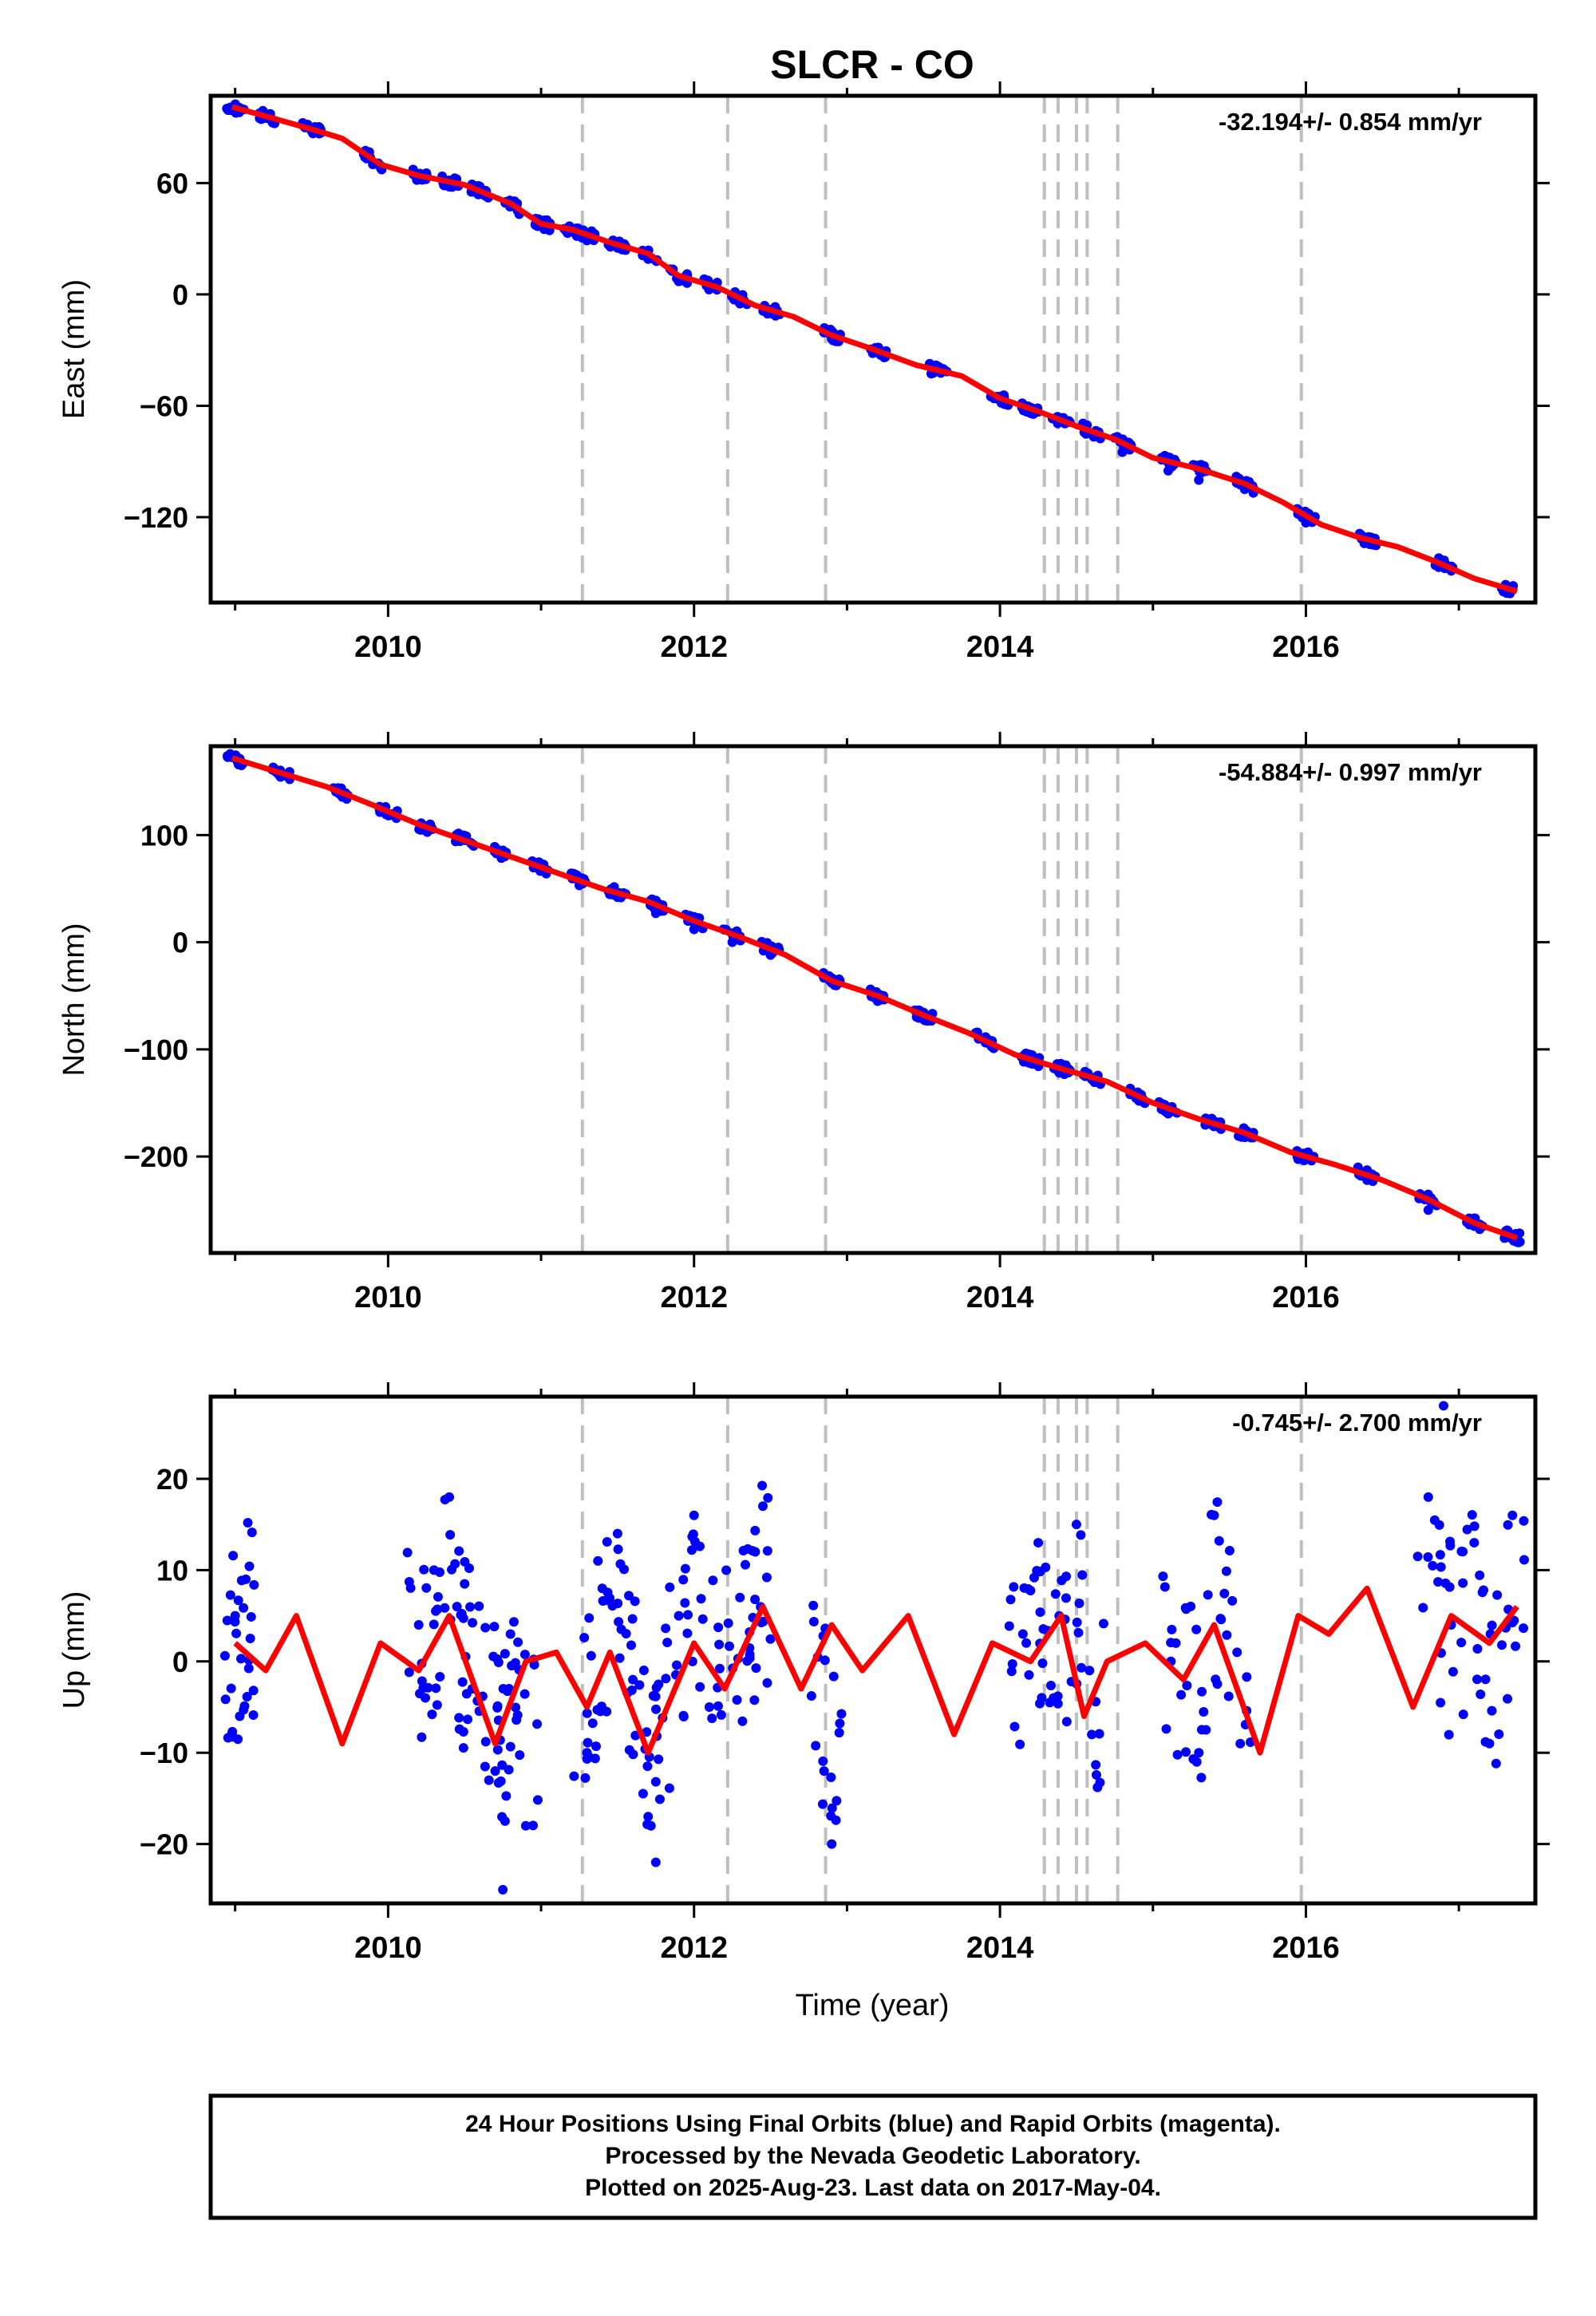  What do you see at coordinates (1306, 647) in the screenshot?
I see `x-tick-label: 2016` at bounding box center [1306, 647].